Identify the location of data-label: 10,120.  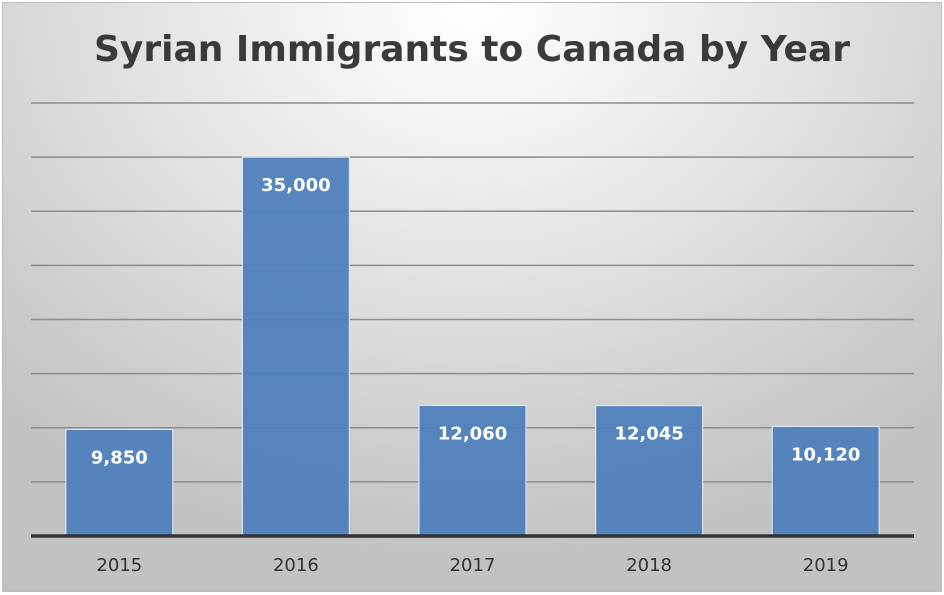
(825, 454).